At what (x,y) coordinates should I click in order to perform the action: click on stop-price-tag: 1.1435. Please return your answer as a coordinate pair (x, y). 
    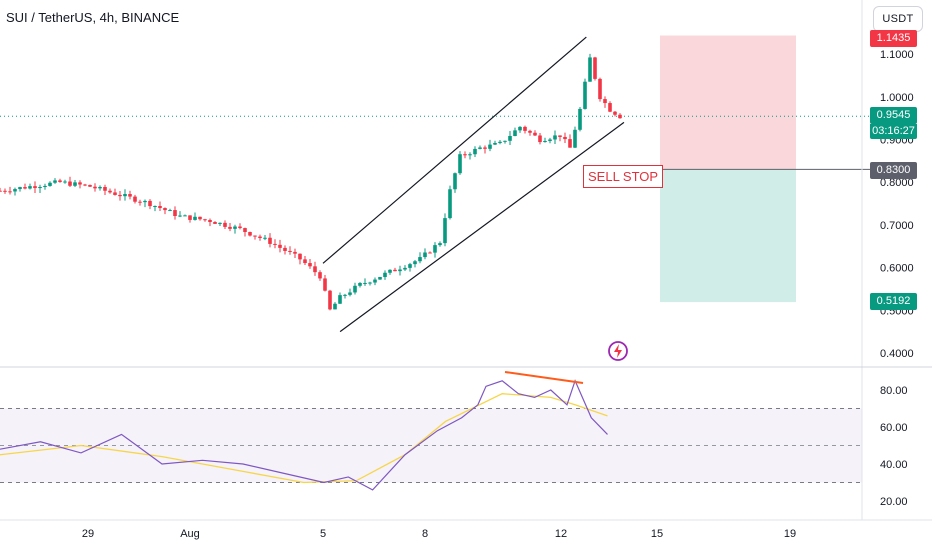
    Looking at the image, I should click on (893, 38).